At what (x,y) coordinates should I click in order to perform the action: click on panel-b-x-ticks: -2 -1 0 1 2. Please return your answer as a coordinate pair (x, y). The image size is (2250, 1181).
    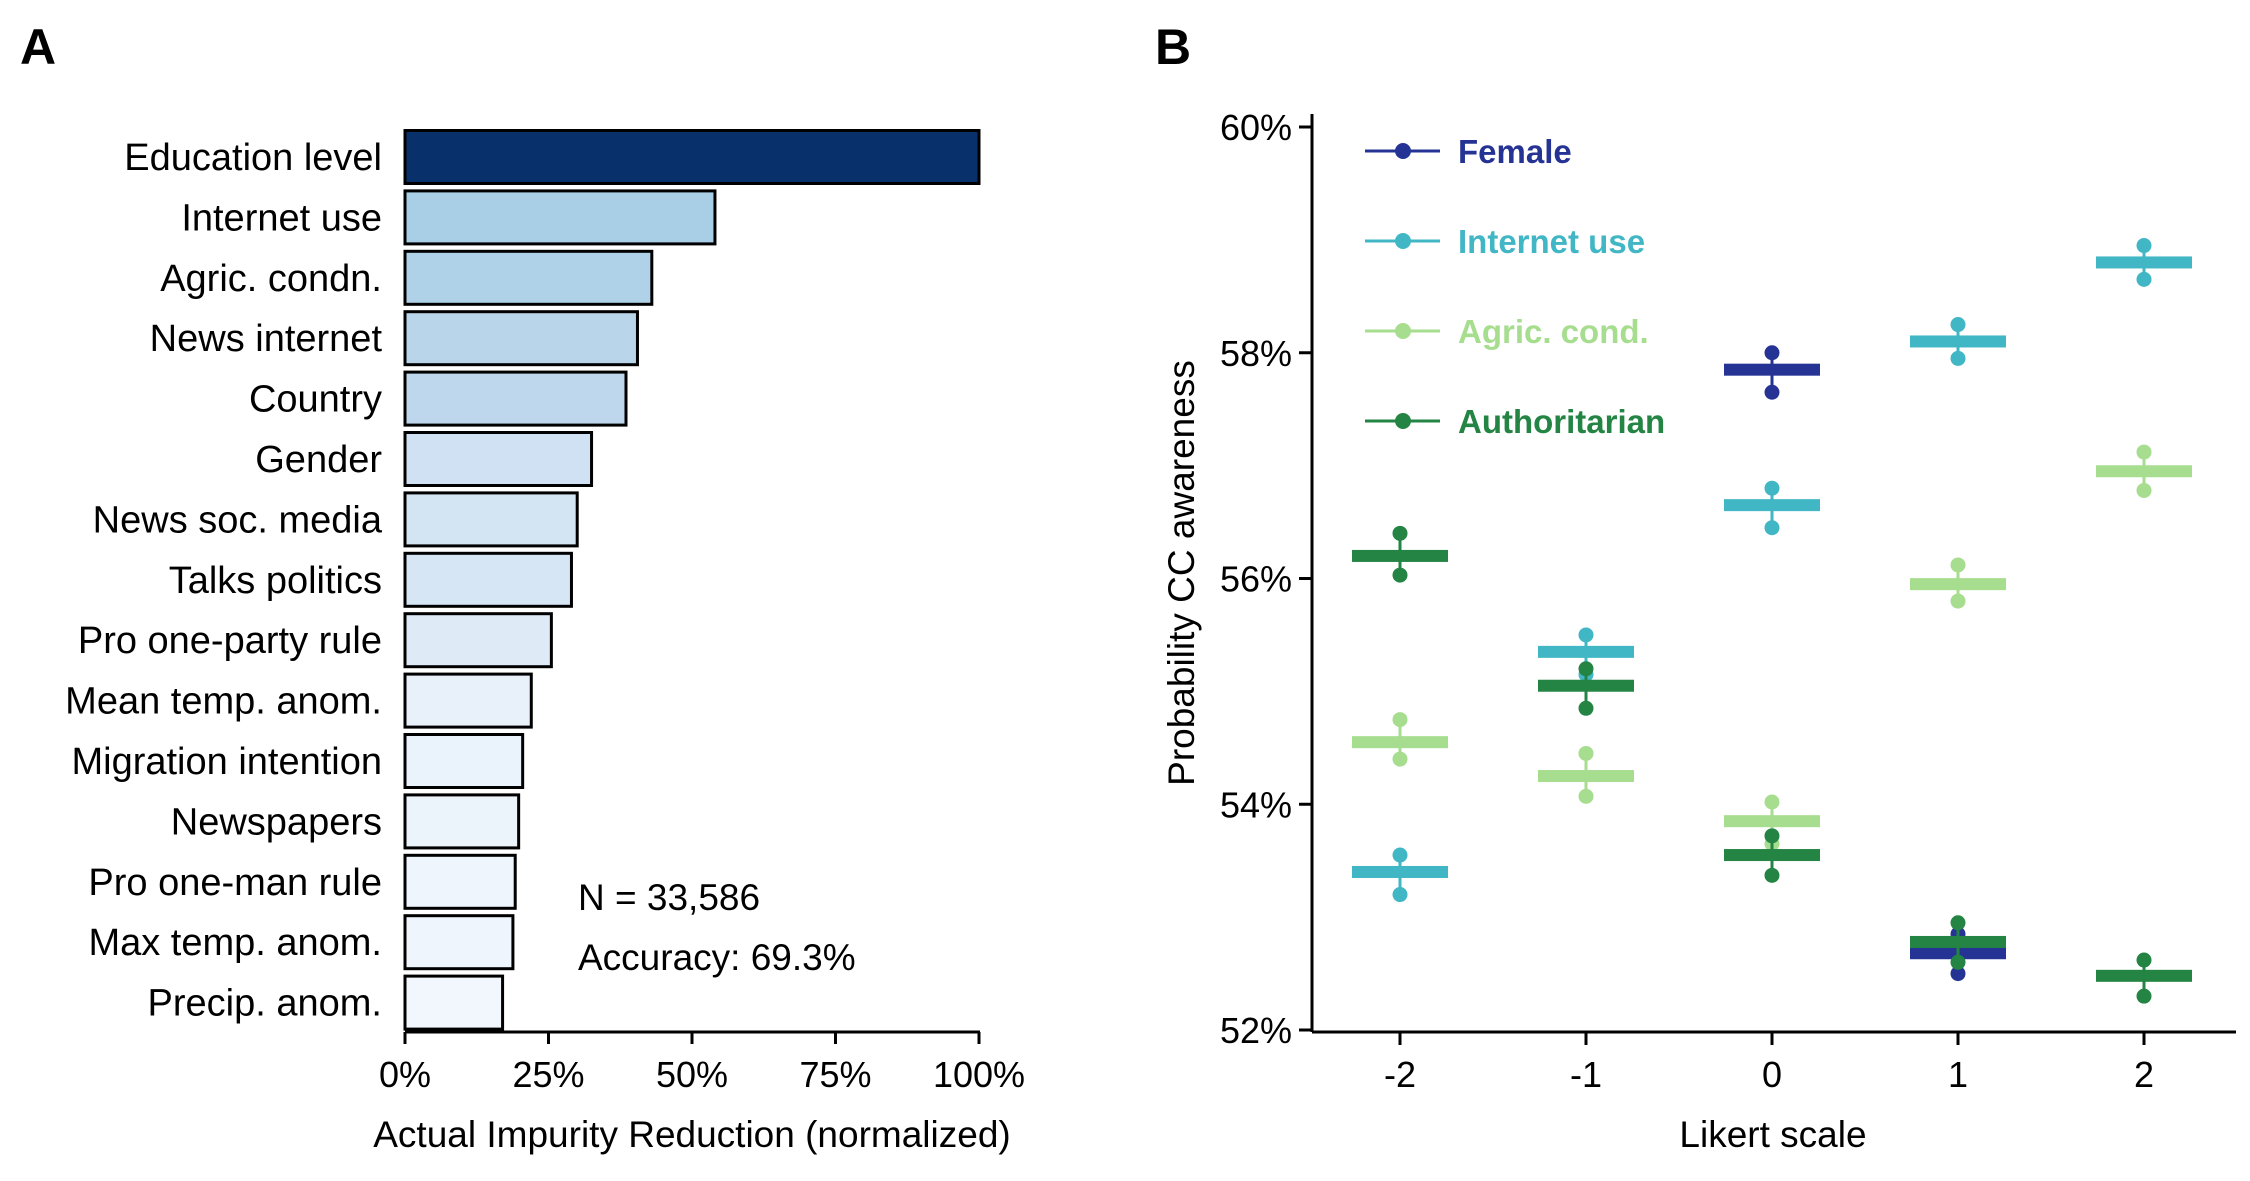
    Looking at the image, I should click on (1769, 1063).